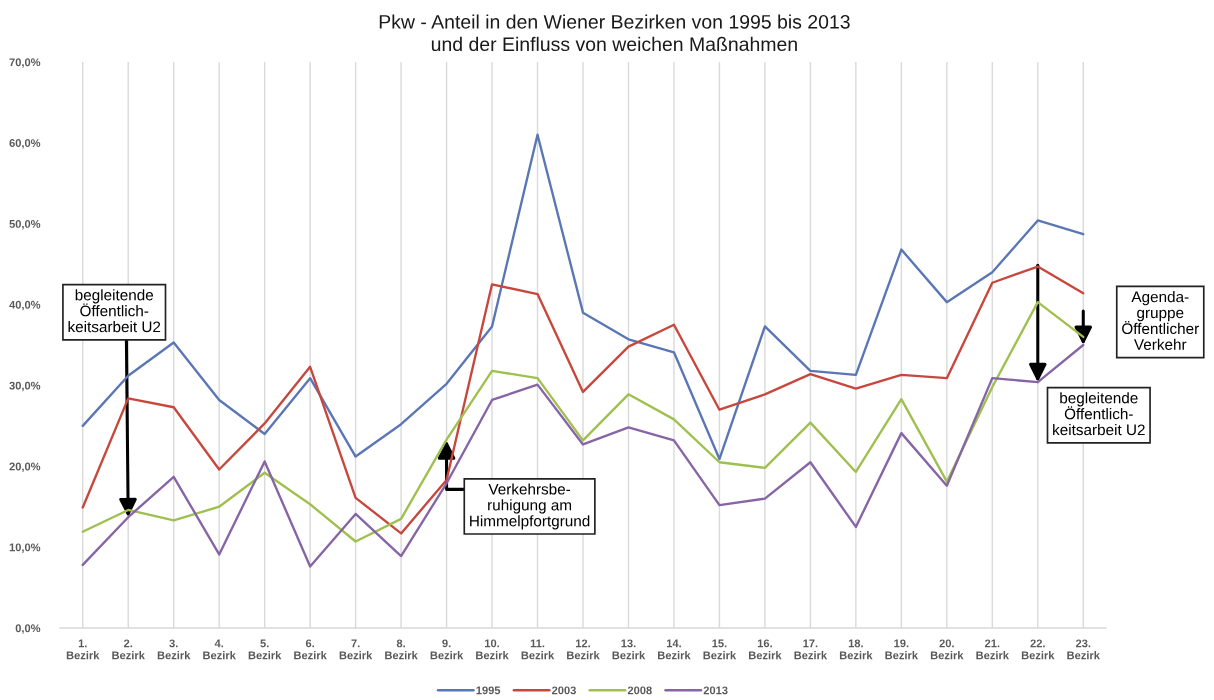 The height and width of the screenshot is (700, 1214). What do you see at coordinates (265, 649) in the screenshot?
I see `x-tick-label: 5. Bezirk` at bounding box center [265, 649].